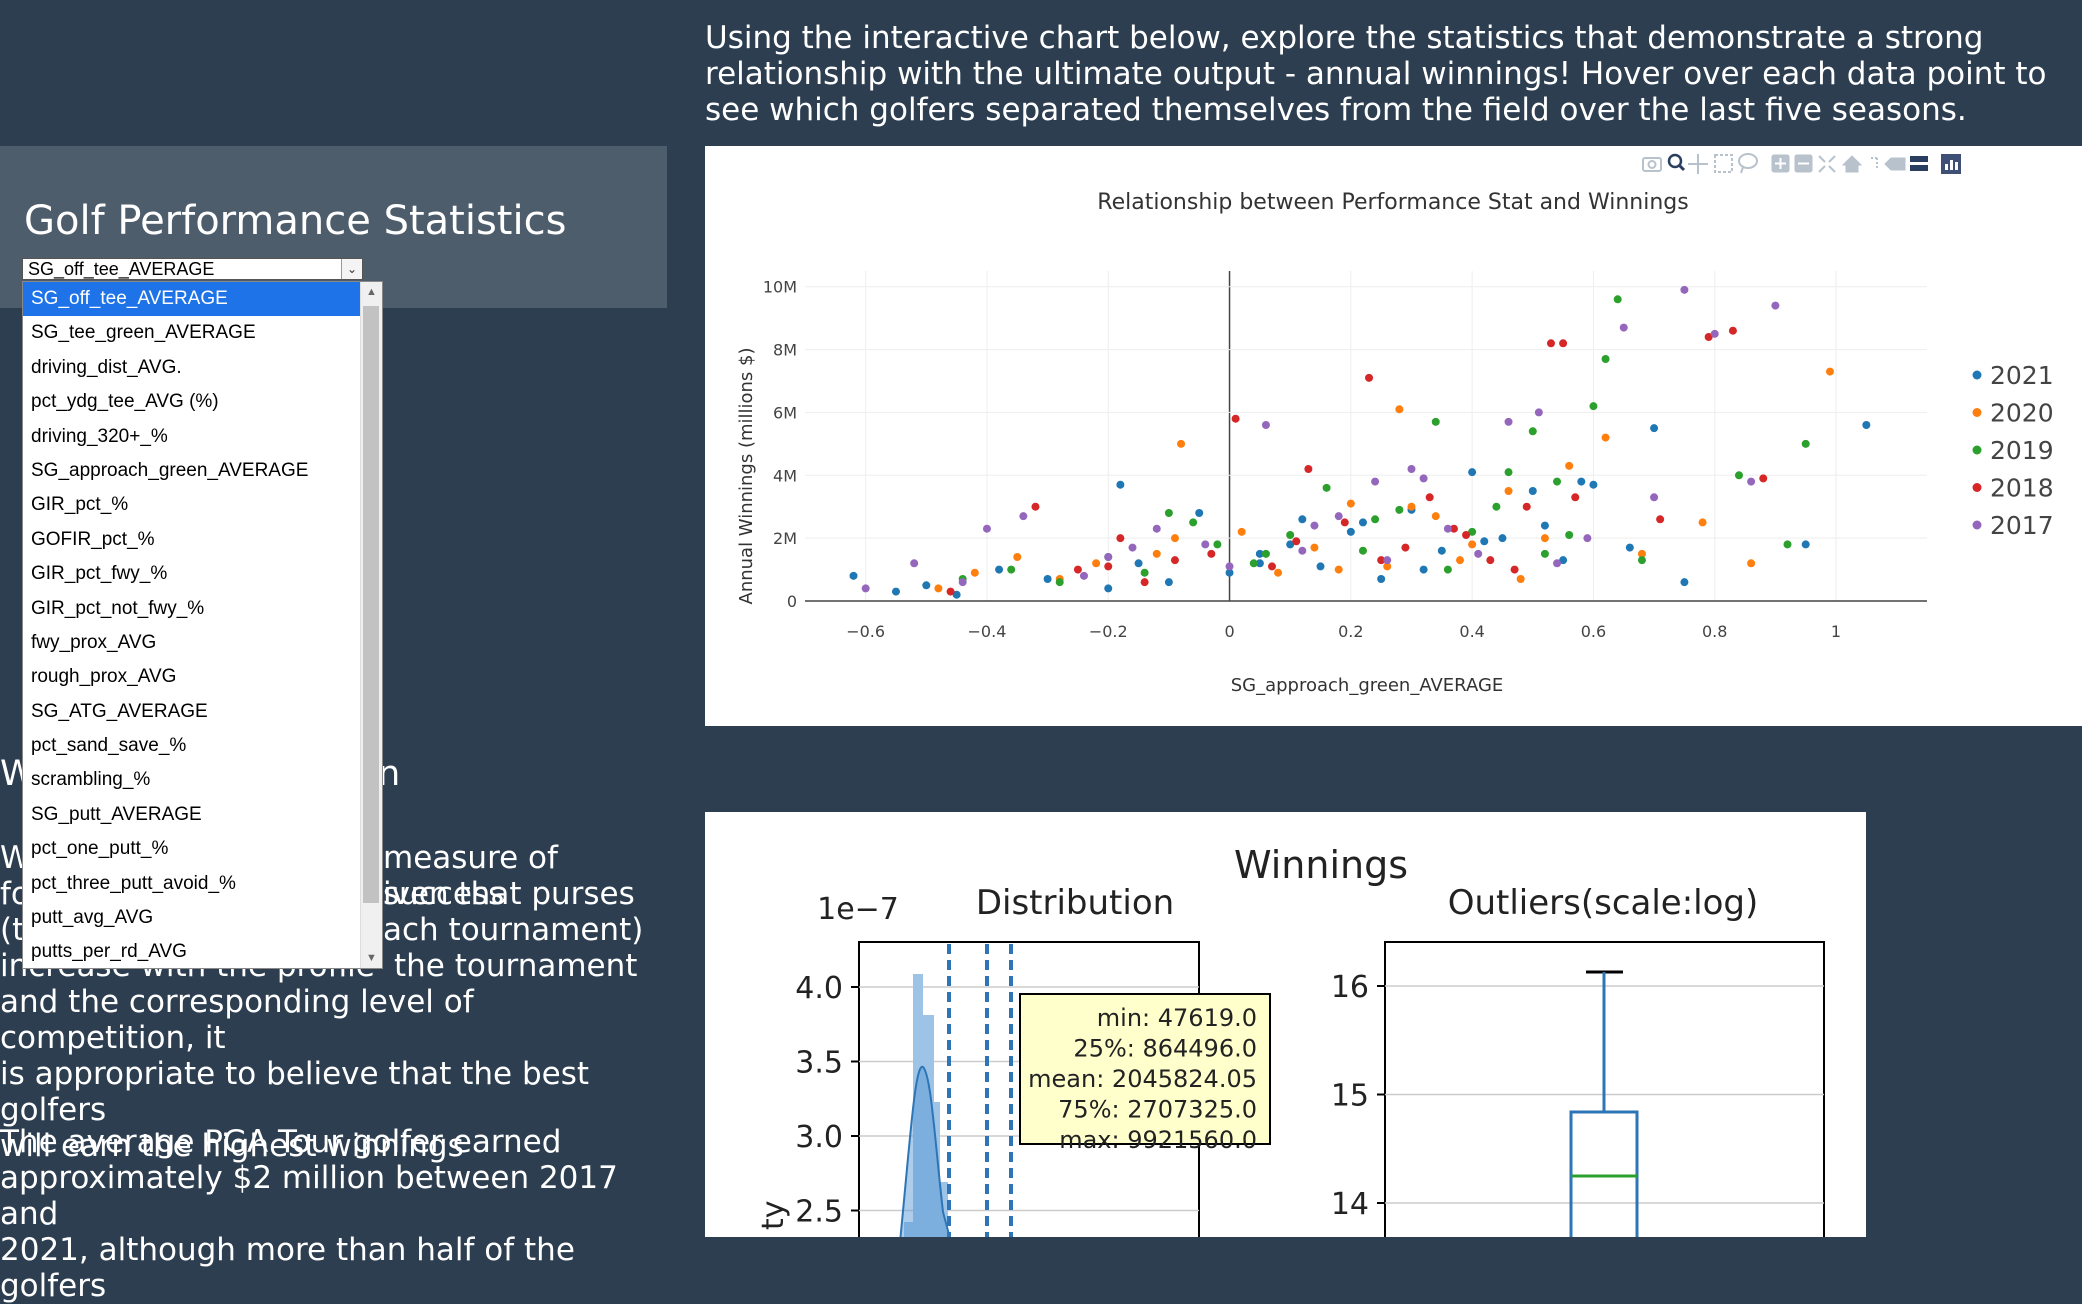 This screenshot has height=1304, width=2082. I want to click on legend-label: 2020, so click(2022, 413).